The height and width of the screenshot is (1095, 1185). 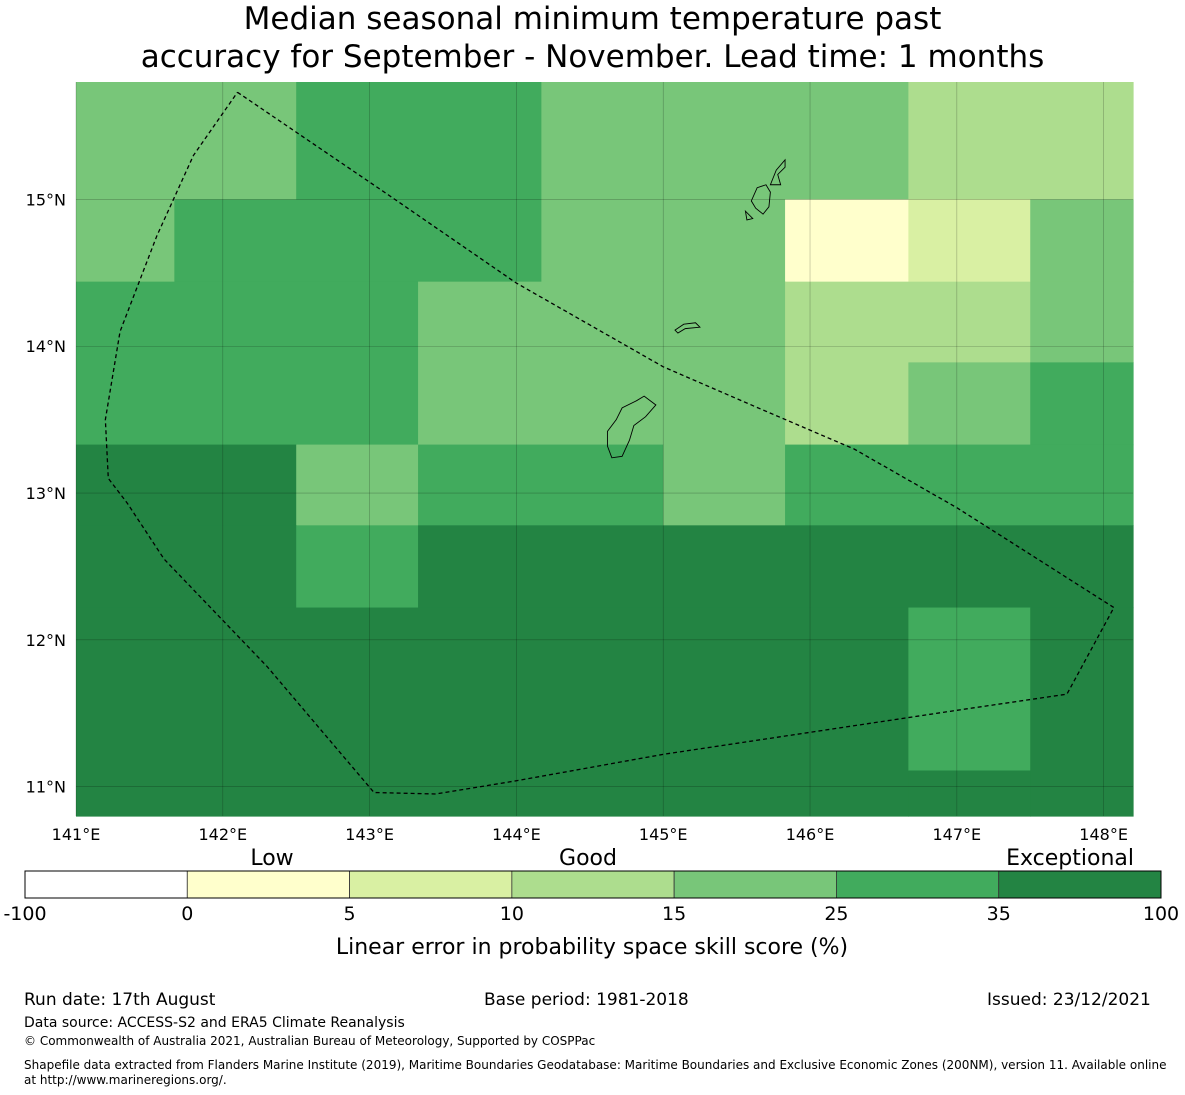 What do you see at coordinates (1069, 1000) in the screenshot?
I see `issued-date: Issued: 23/12/2021` at bounding box center [1069, 1000].